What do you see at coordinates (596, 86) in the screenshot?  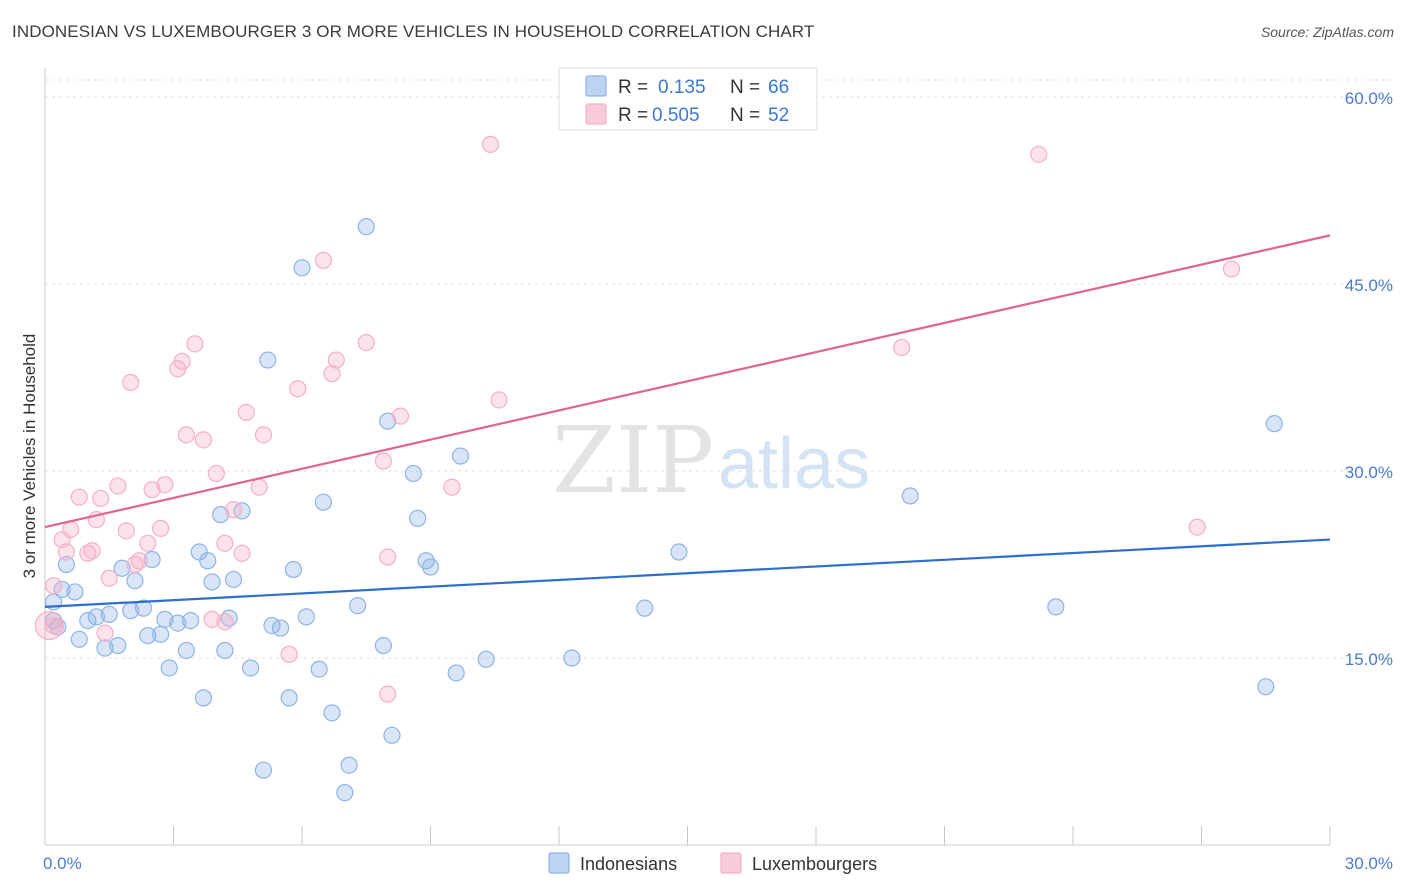 I see `legend-swatch-indonesians` at bounding box center [596, 86].